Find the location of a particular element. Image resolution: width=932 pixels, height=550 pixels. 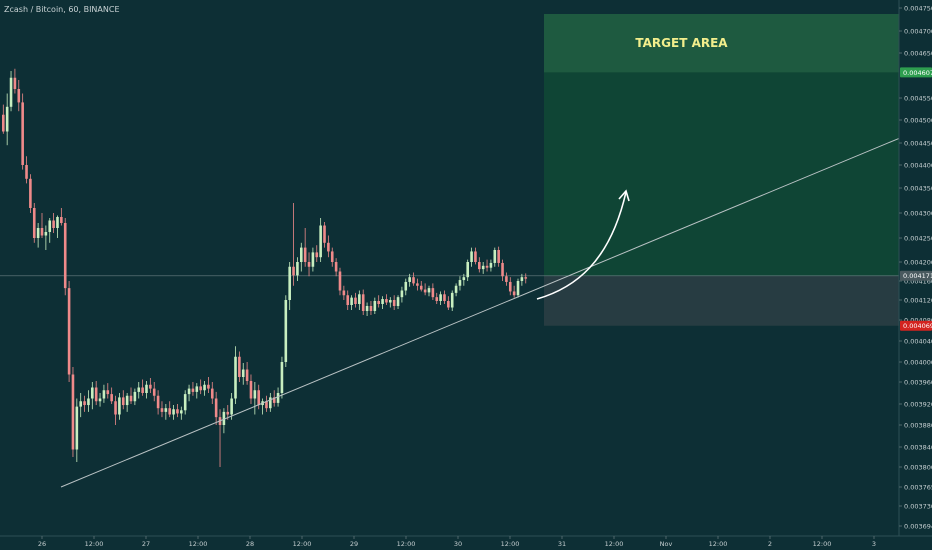

y-tick-label: 0.003920 is located at coordinates (918, 404).